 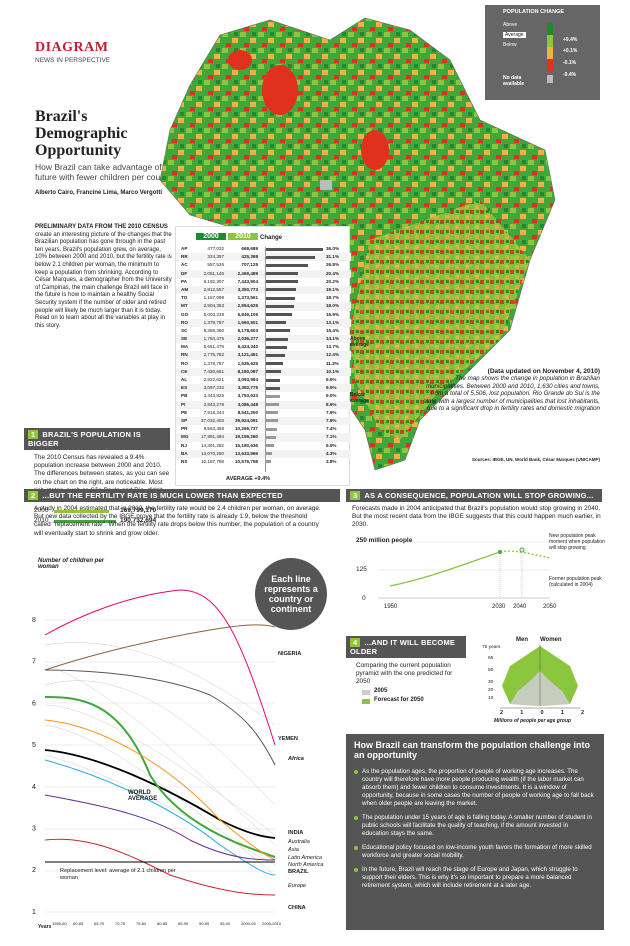 What do you see at coordinates (364, 598) in the screenshot?
I see `growth-ytick-0: 0` at bounding box center [364, 598].